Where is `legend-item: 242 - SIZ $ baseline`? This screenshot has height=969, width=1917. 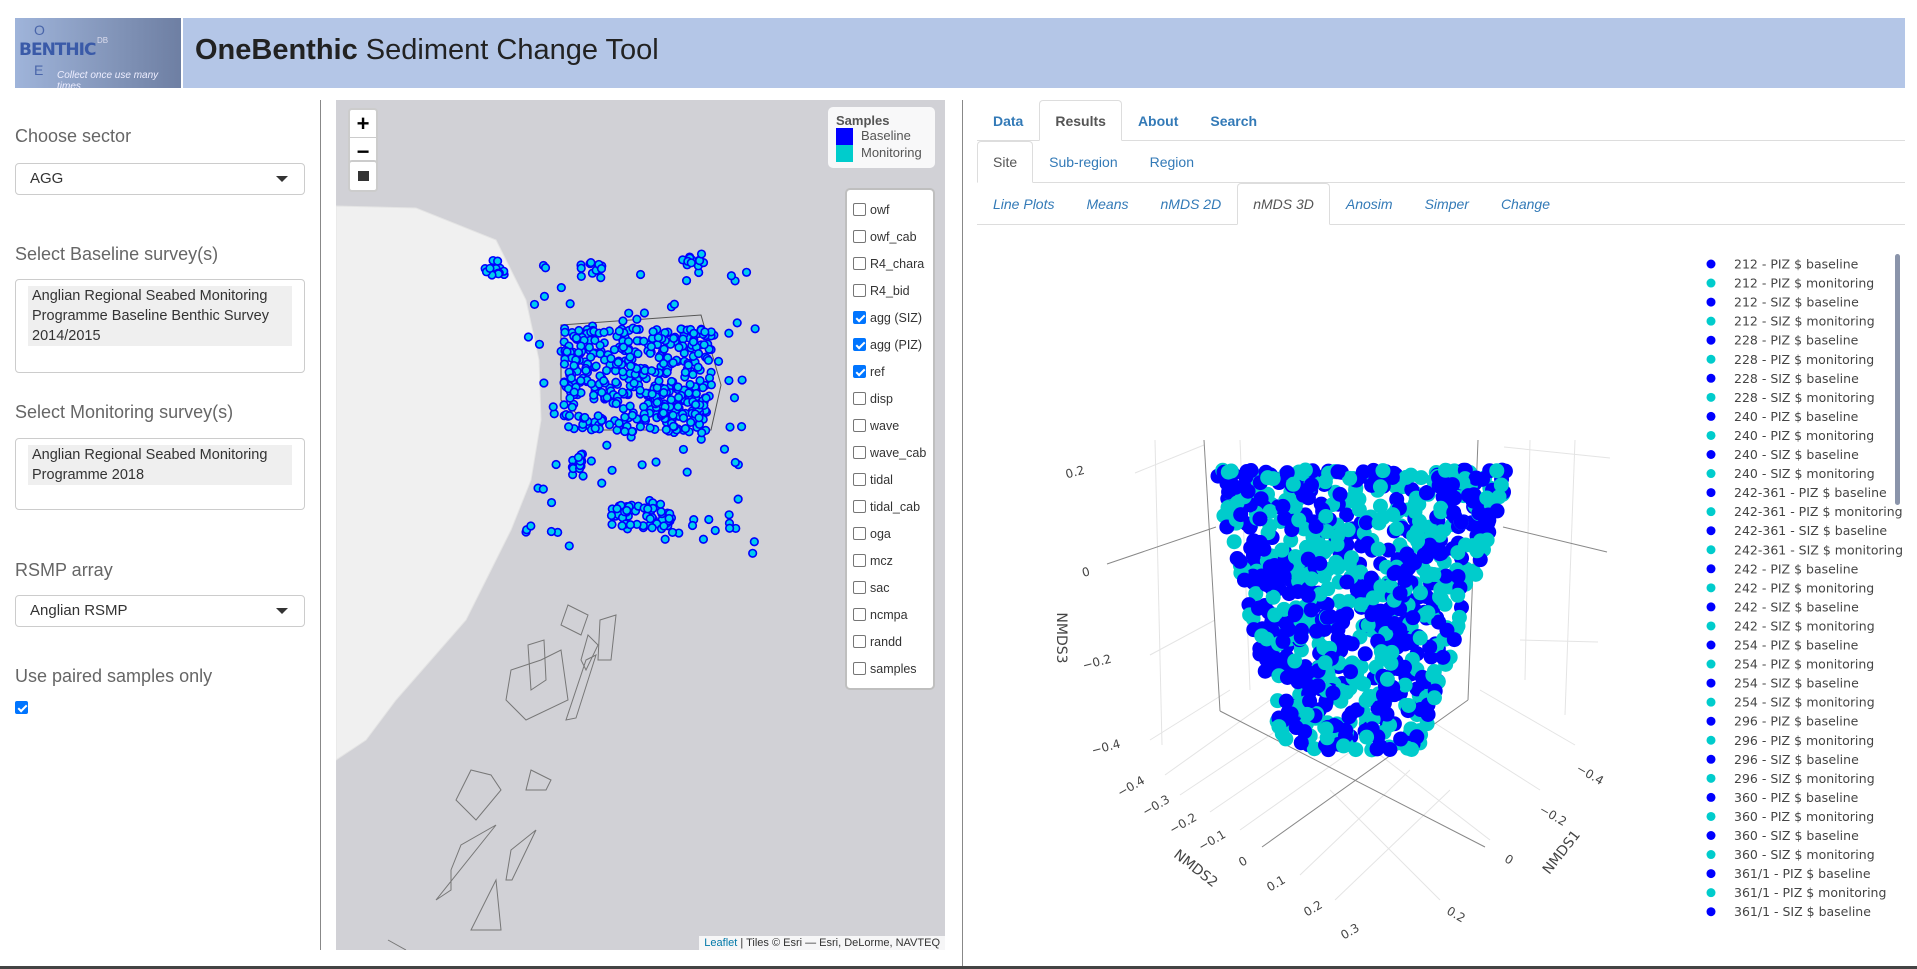
legend-item: 242 - SIZ $ baseline is located at coordinates (1783, 606).